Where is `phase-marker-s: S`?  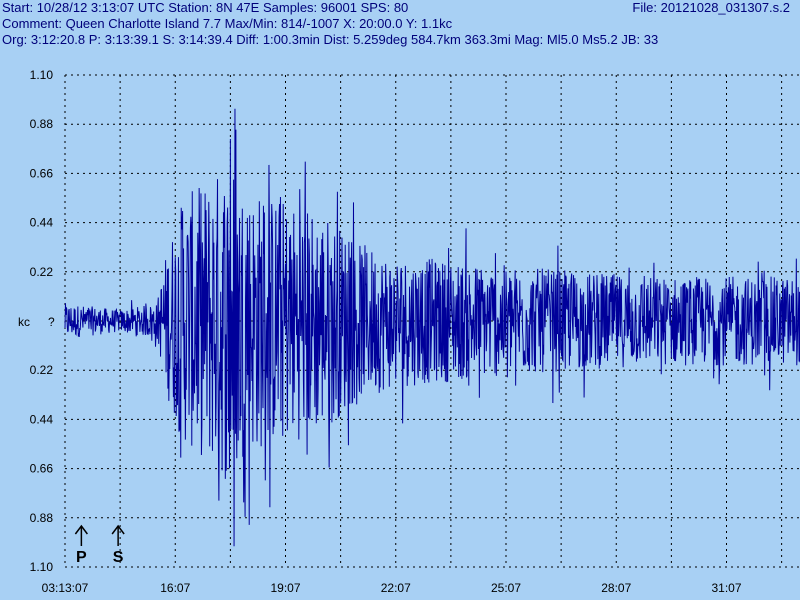
phase-marker-s: S is located at coordinates (118, 545).